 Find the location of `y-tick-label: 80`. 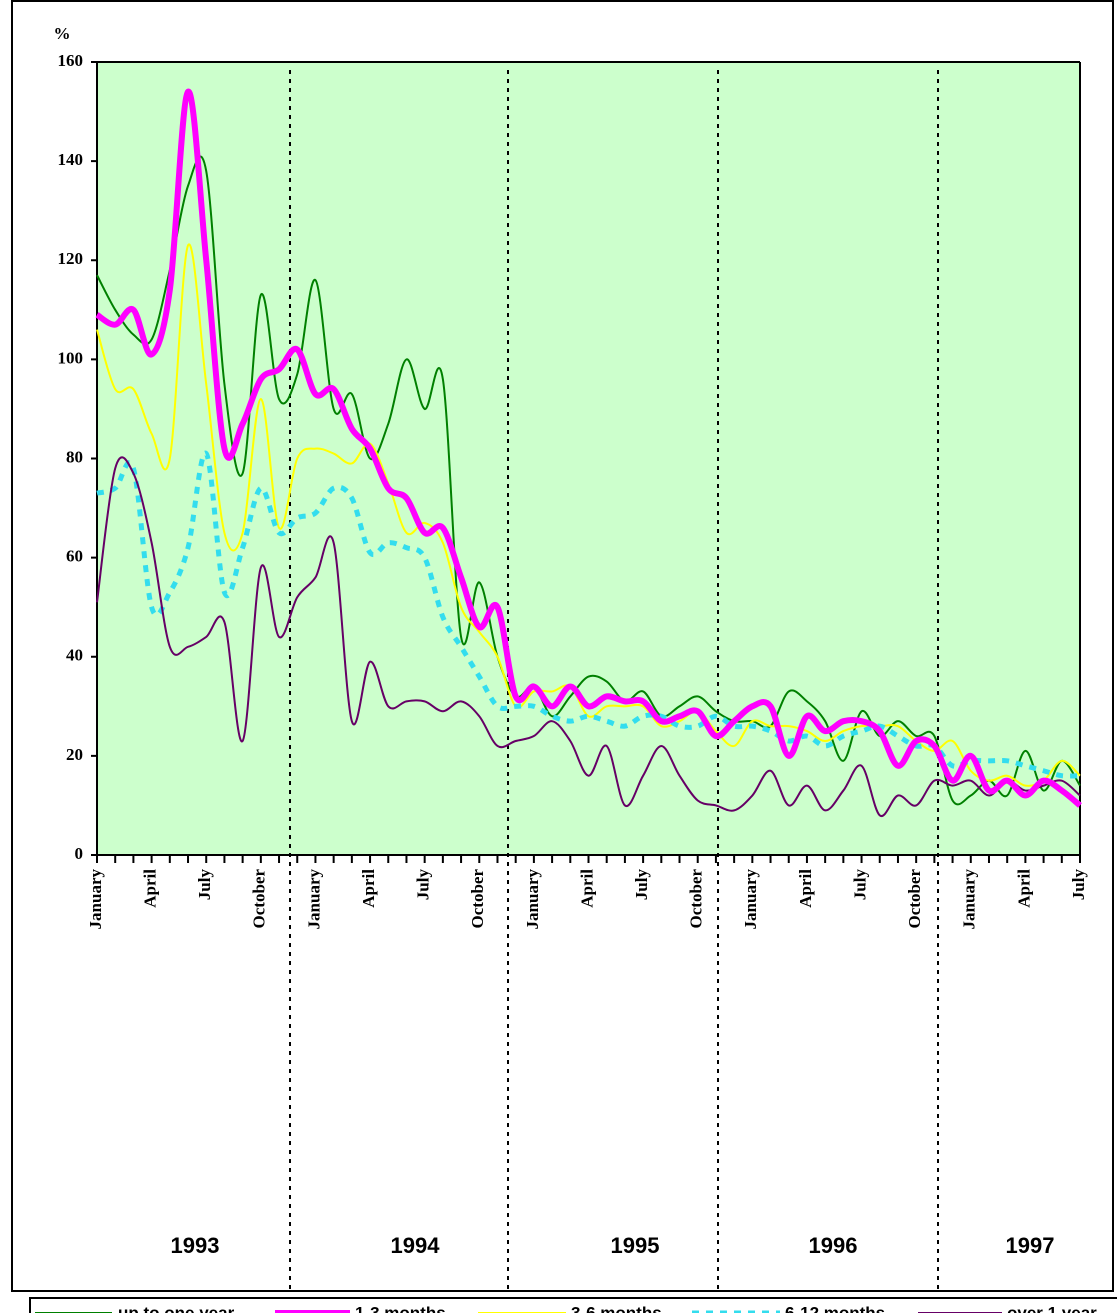

y-tick-label: 80 is located at coordinates (74, 456).